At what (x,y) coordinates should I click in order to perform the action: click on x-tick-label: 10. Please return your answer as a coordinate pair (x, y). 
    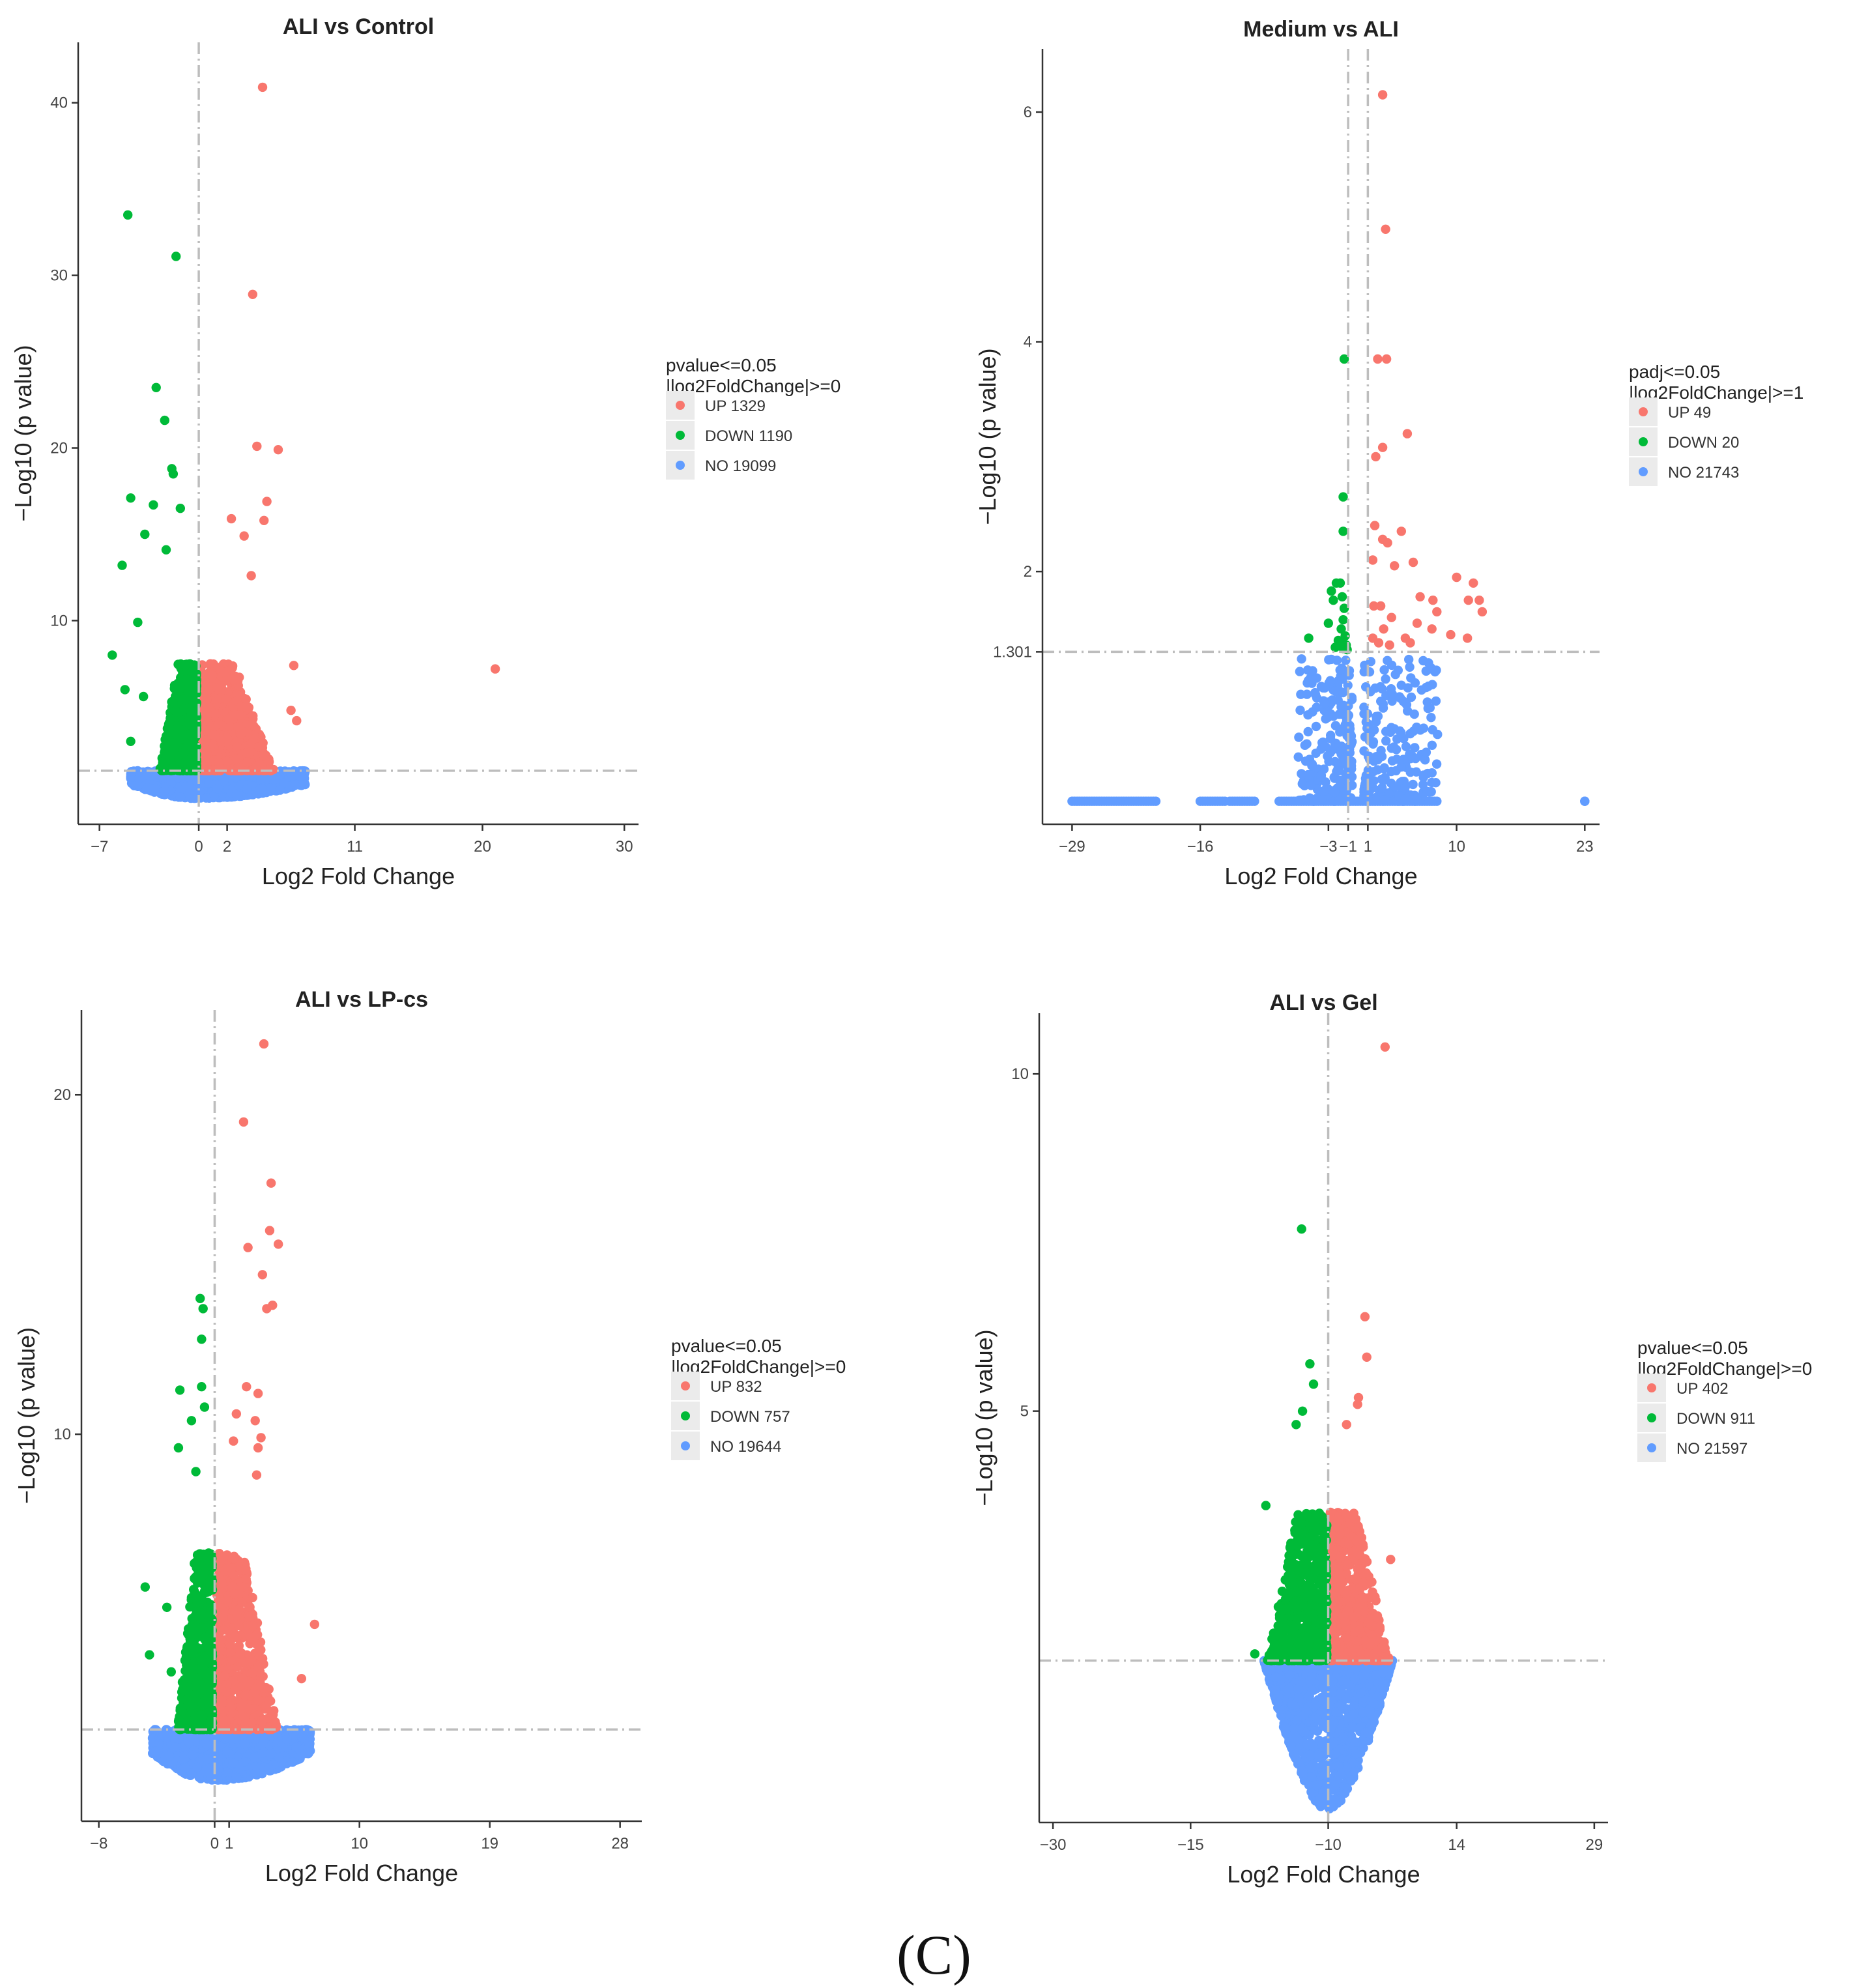
    Looking at the image, I should click on (1456, 847).